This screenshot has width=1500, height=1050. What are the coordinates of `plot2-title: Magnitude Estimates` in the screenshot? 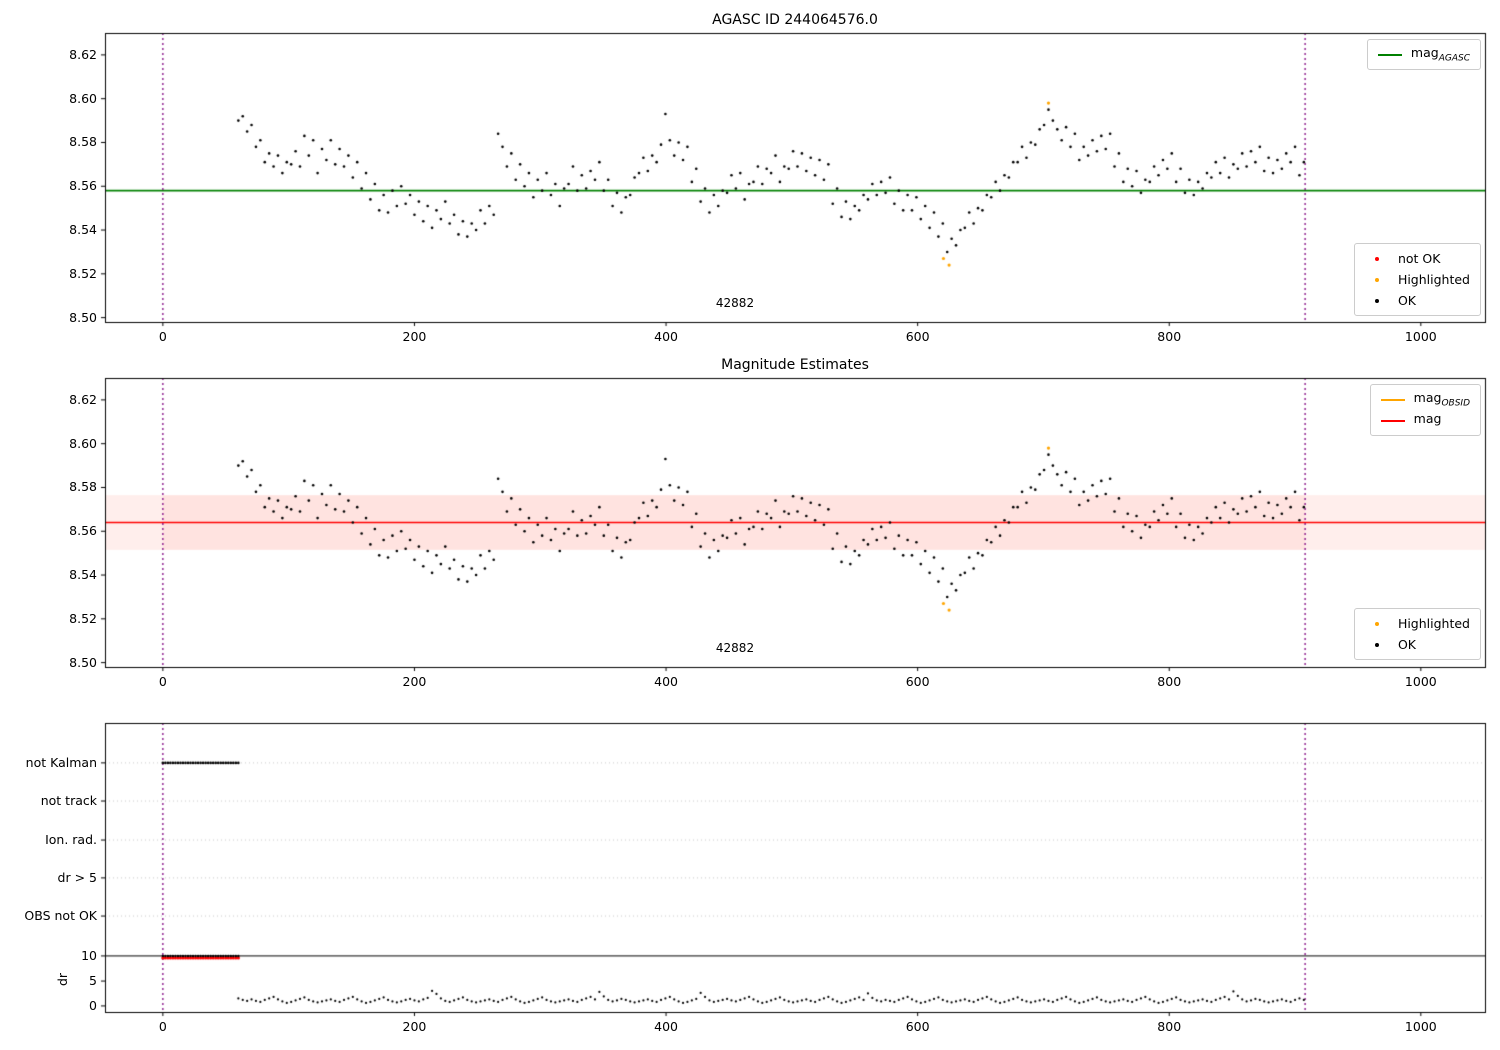 It's located at (795, 365).